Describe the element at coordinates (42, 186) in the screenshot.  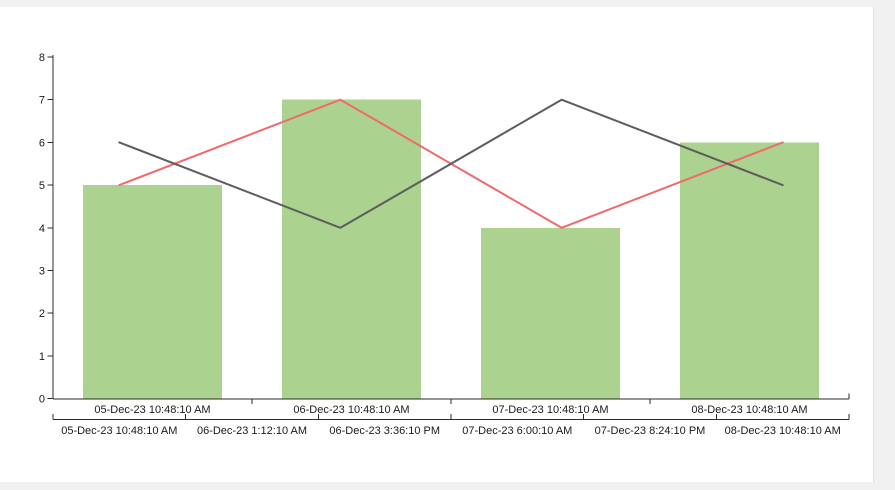
I see `y-axis-tick-label: 5` at that location.